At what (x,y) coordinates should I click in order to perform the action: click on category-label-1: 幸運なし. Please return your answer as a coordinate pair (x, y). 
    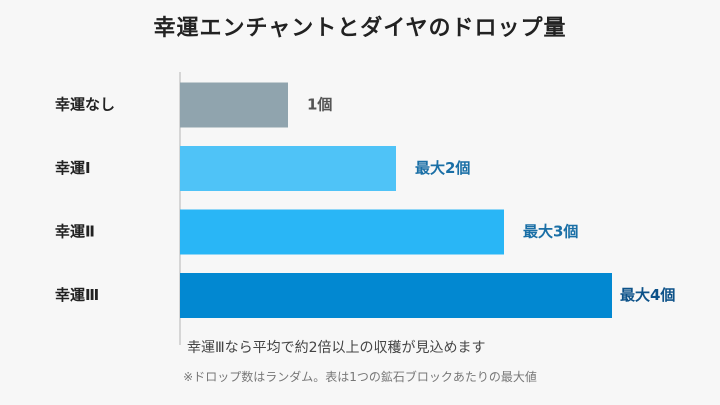
    Looking at the image, I should click on (85, 105).